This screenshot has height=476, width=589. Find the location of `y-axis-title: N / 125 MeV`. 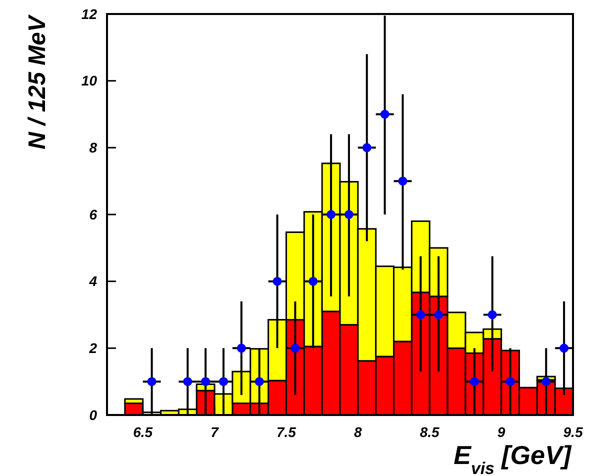

y-axis-title: N / 125 MeV is located at coordinates (37, 82).